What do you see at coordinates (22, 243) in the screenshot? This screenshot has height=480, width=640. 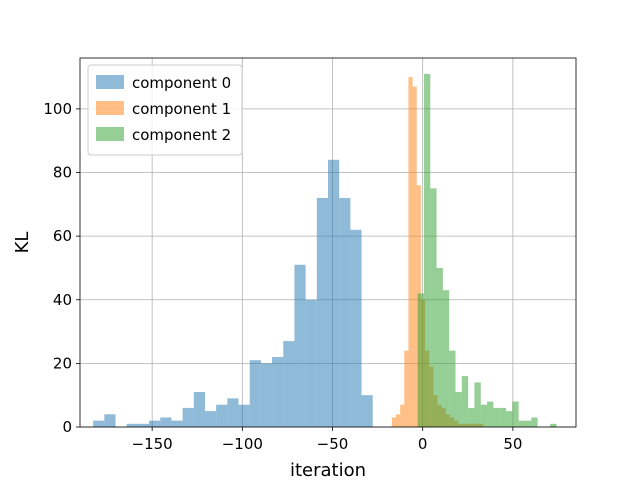 I see `y-axis-label: KL` at bounding box center [22, 243].